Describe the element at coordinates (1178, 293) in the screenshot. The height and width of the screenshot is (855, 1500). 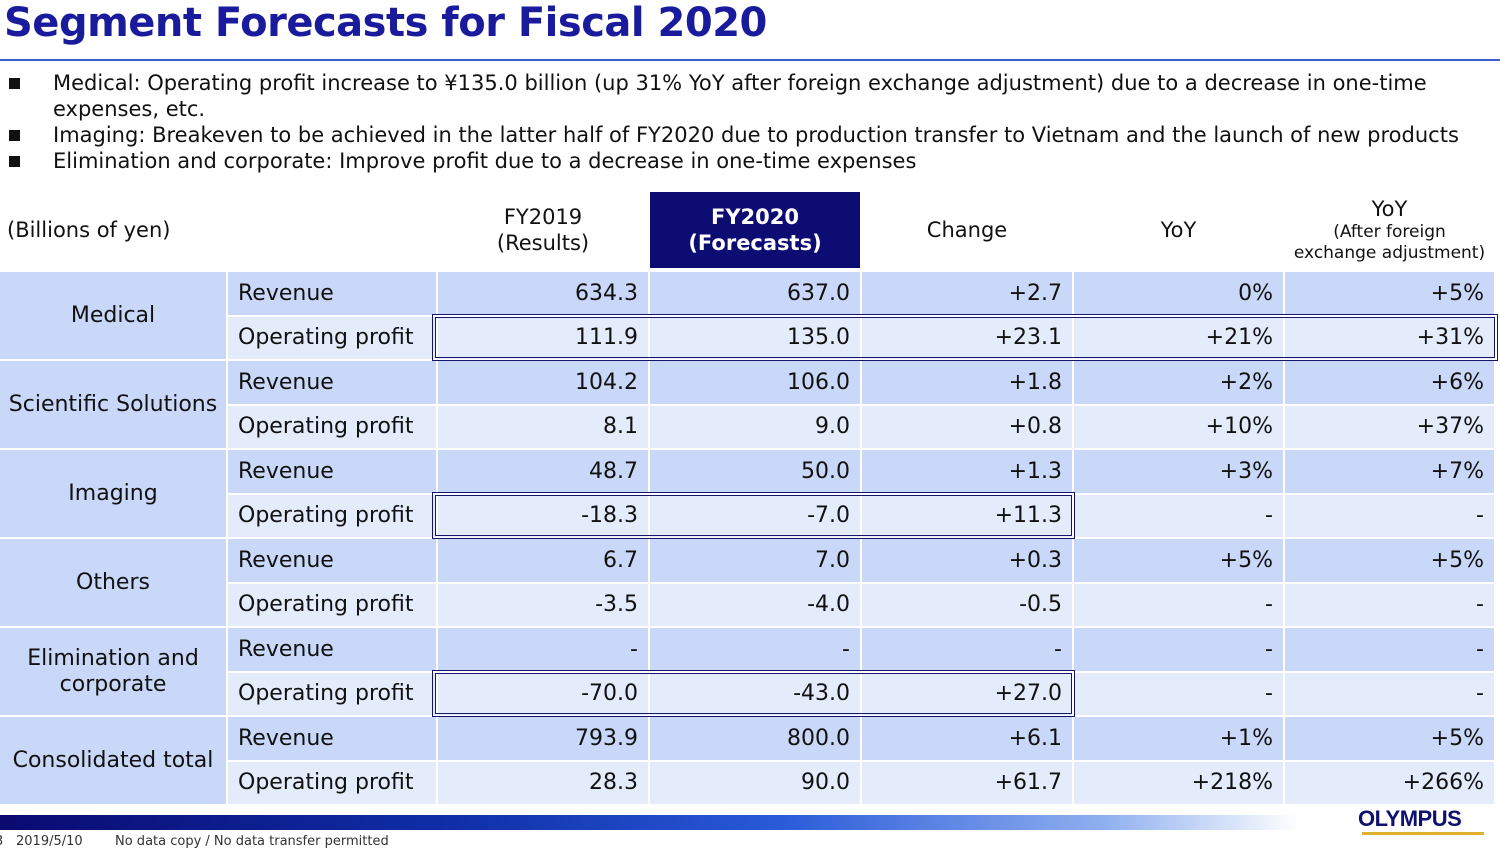
I see `value-cell: 0%` at that location.